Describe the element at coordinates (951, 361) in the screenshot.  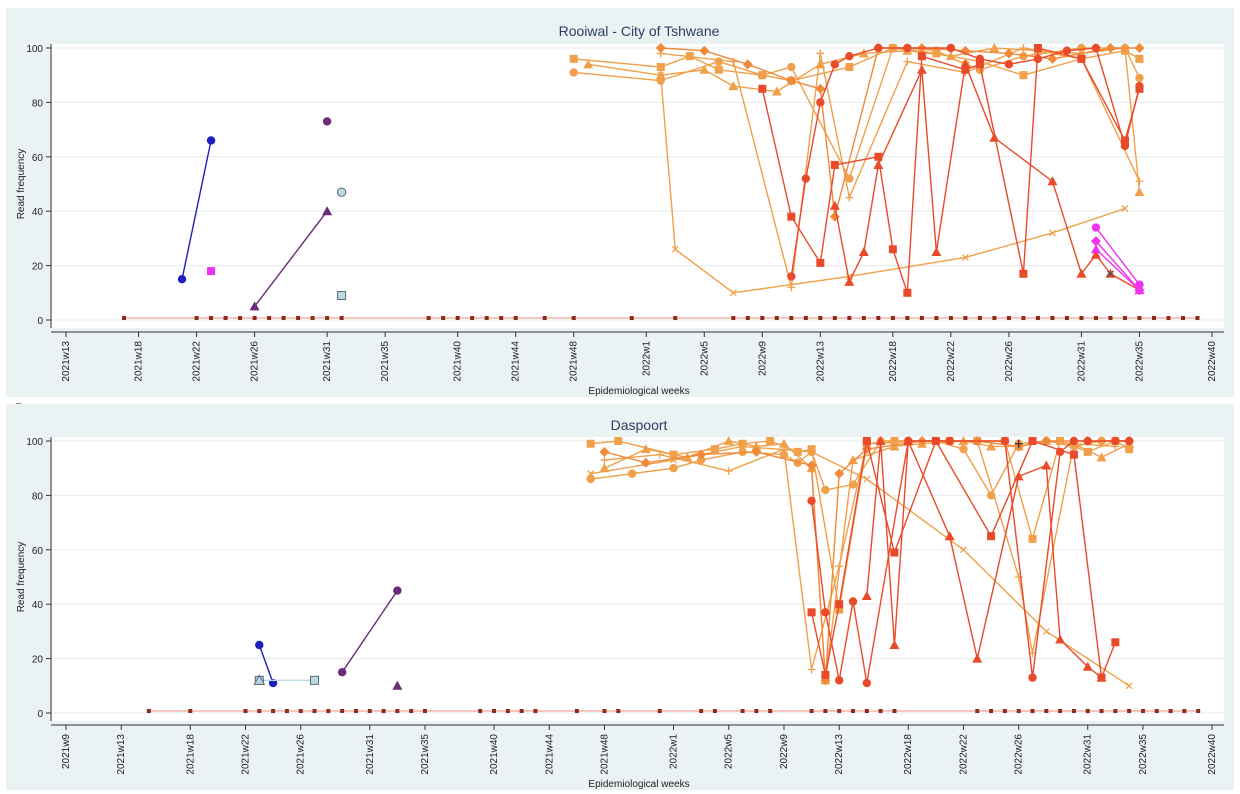
I see `x-tick-label: 2022w22` at that location.